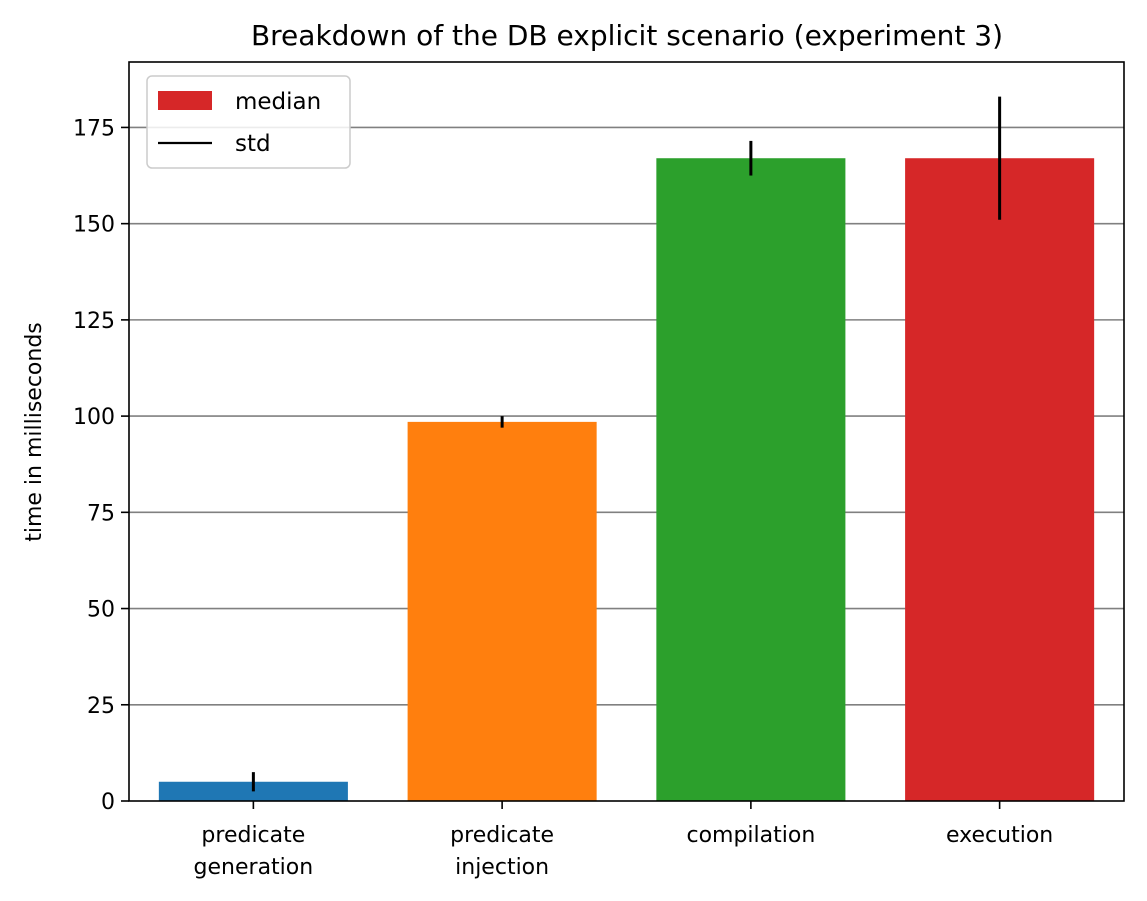 This screenshot has height=901, width=1147. What do you see at coordinates (253, 144) in the screenshot?
I see `legend-std-label: std` at bounding box center [253, 144].